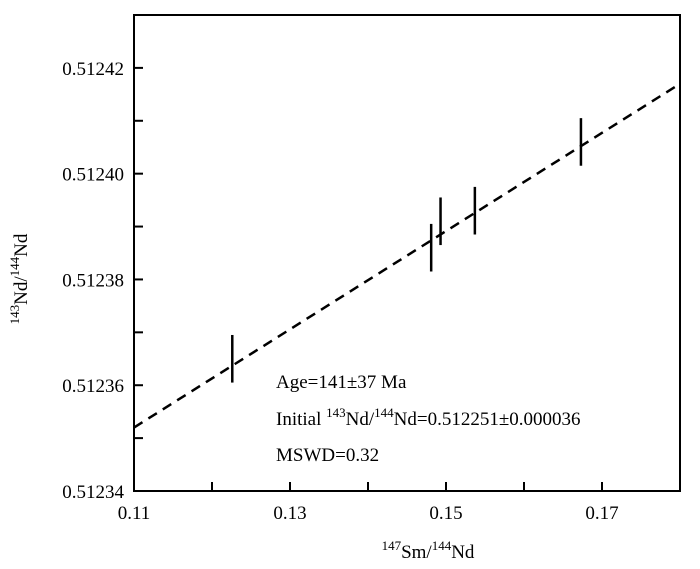 This screenshot has height=569, width=700. Describe the element at coordinates (14, 266) in the screenshot. I see `y-axis-title-sup2: 144` at that location.